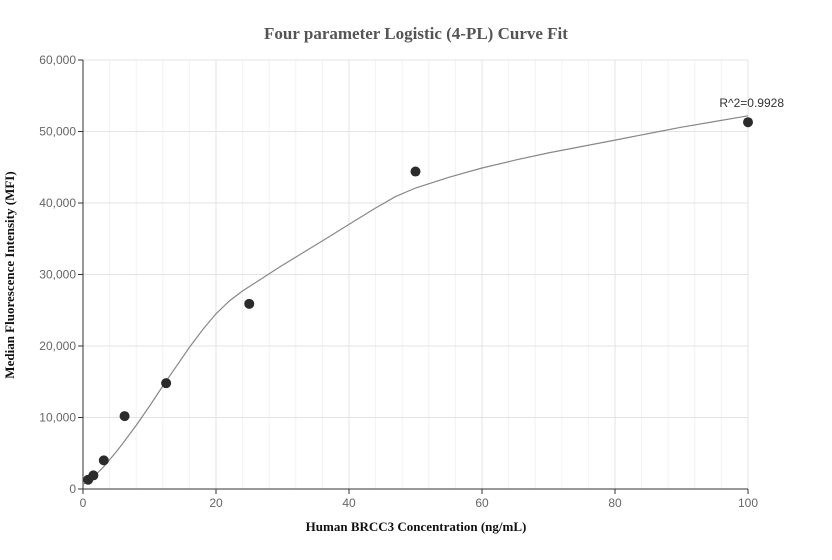 This screenshot has width=832, height=560. I want to click on y-ticks: 0 10,000 20,000 30,000 40,000 50,000 60,000, so click(61, 274).